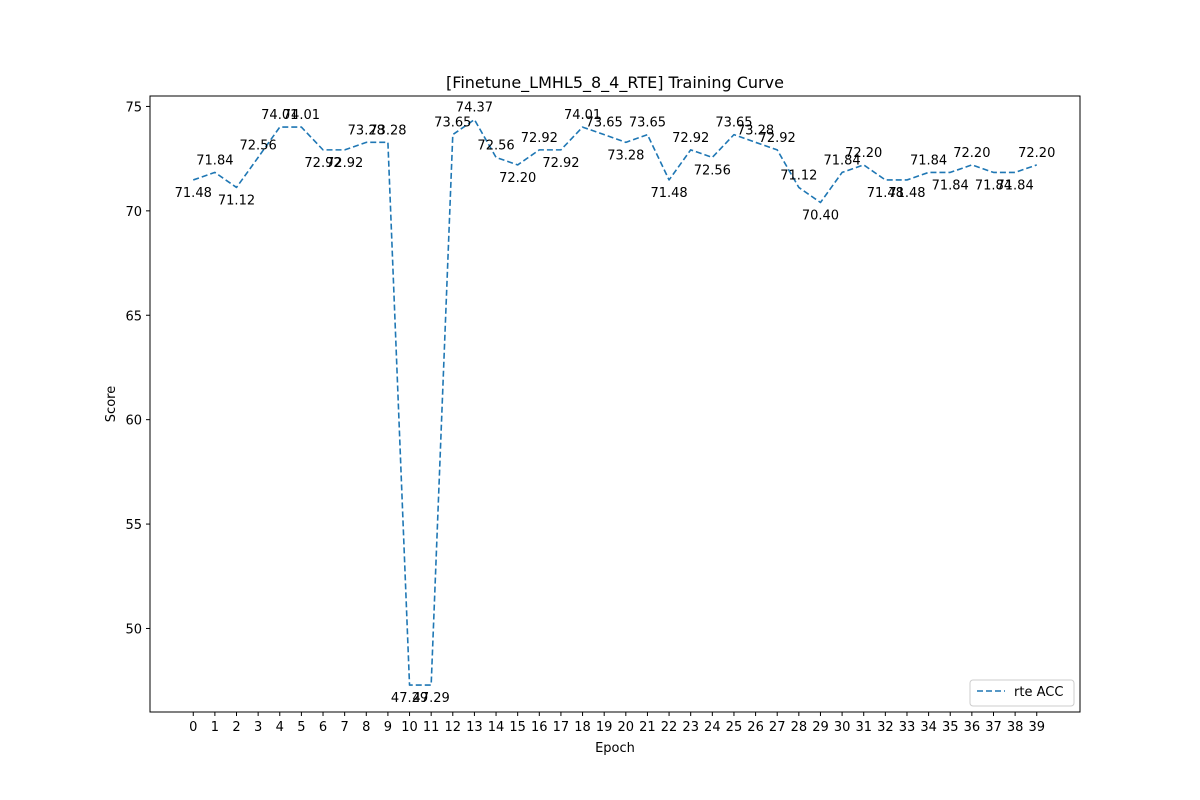 This screenshot has width=1200, height=800. I want to click on y-tick-label: 75, so click(133, 107).